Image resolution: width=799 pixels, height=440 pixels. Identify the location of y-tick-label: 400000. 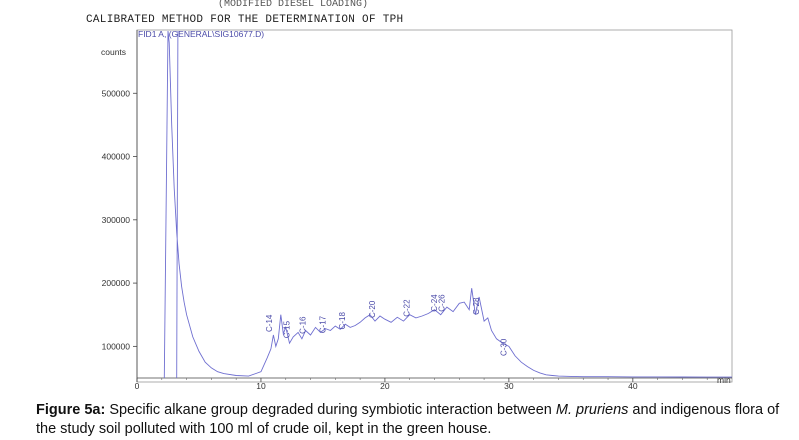
(116, 157).